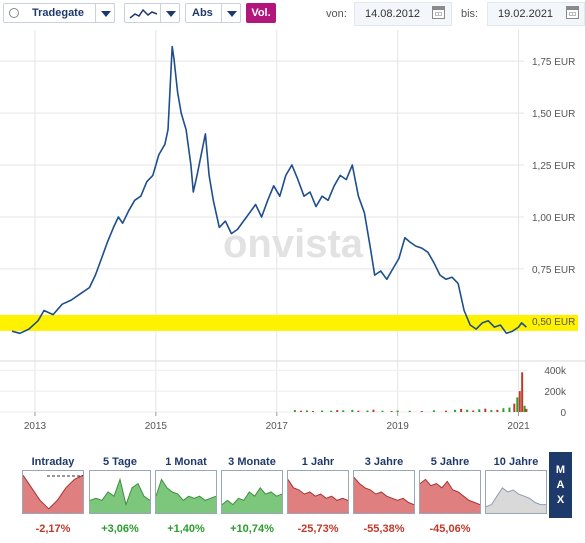  Describe the element at coordinates (553, 218) in the screenshot. I see `y-tick-label: 1,00 EUR` at that location.